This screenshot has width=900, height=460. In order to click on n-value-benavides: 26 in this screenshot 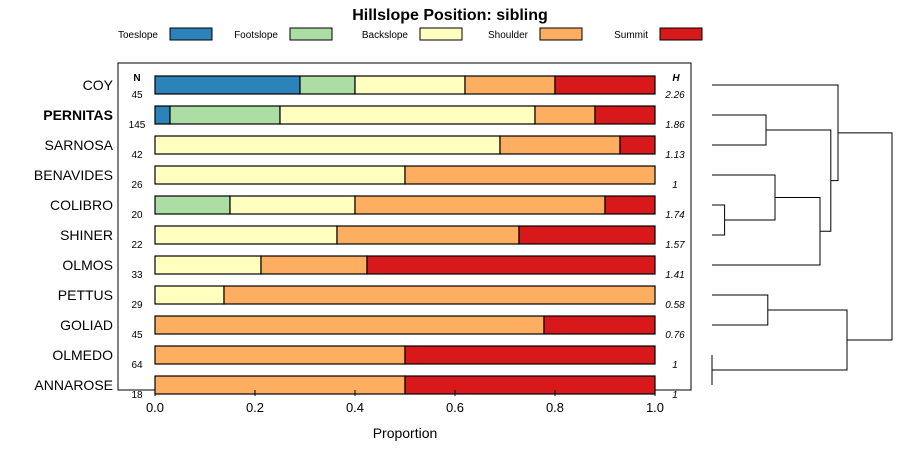, I will do `click(137, 185)`.